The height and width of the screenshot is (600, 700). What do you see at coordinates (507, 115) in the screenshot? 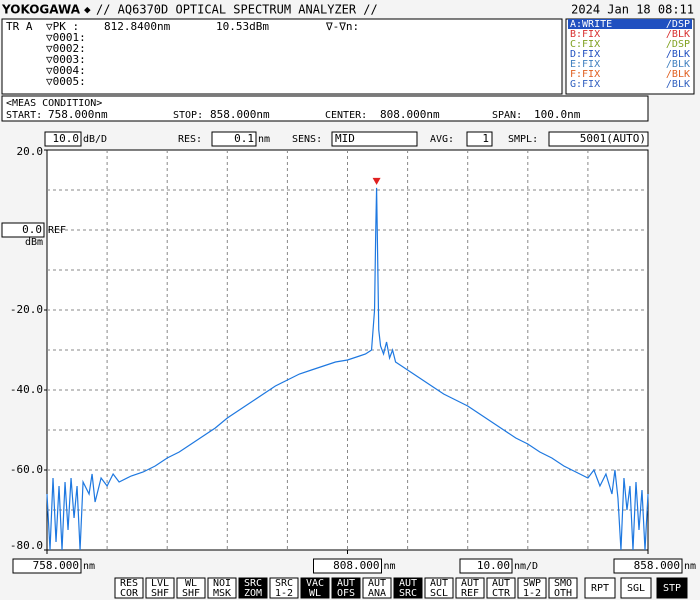
I see `span-label: SPAN:` at bounding box center [507, 115].